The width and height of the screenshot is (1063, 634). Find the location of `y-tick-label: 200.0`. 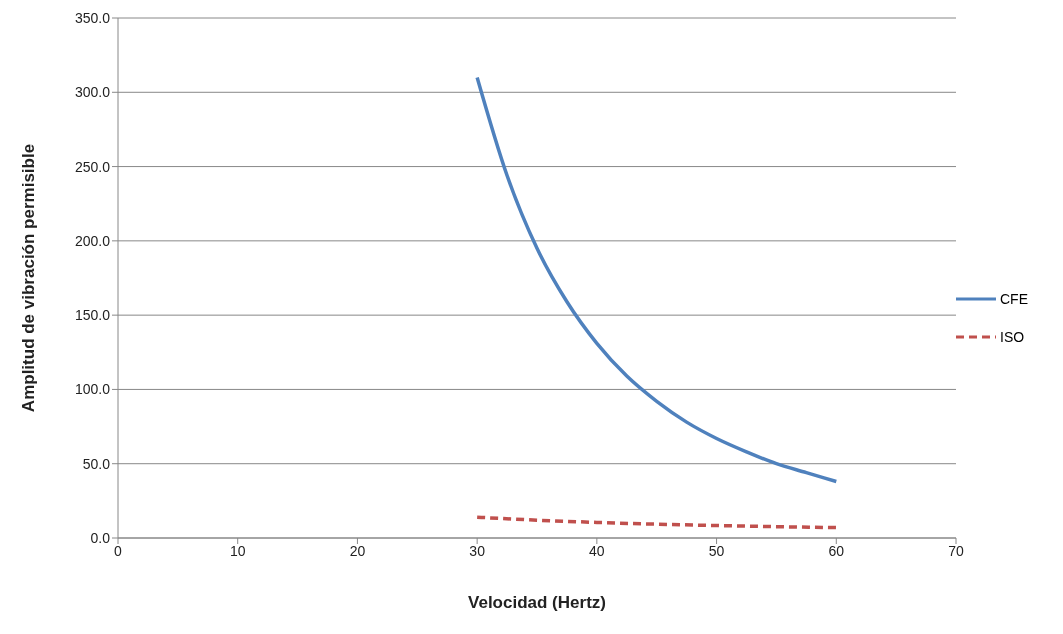

y-tick-label: 200.0 is located at coordinates (92, 240).